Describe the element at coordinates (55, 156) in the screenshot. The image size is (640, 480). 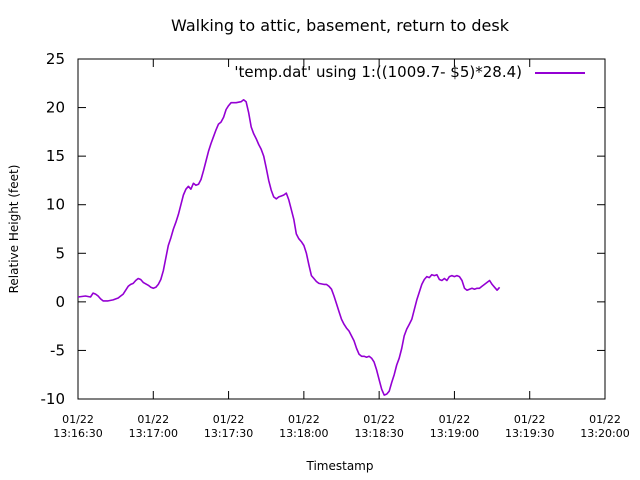
I see `y-tick-label: 15` at that location.